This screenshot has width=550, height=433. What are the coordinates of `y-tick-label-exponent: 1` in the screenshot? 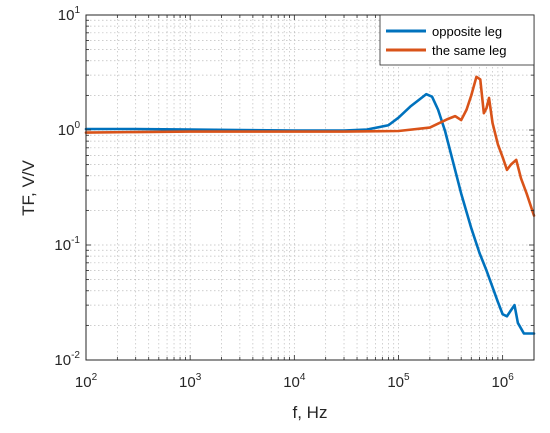 It's located at (77, 10).